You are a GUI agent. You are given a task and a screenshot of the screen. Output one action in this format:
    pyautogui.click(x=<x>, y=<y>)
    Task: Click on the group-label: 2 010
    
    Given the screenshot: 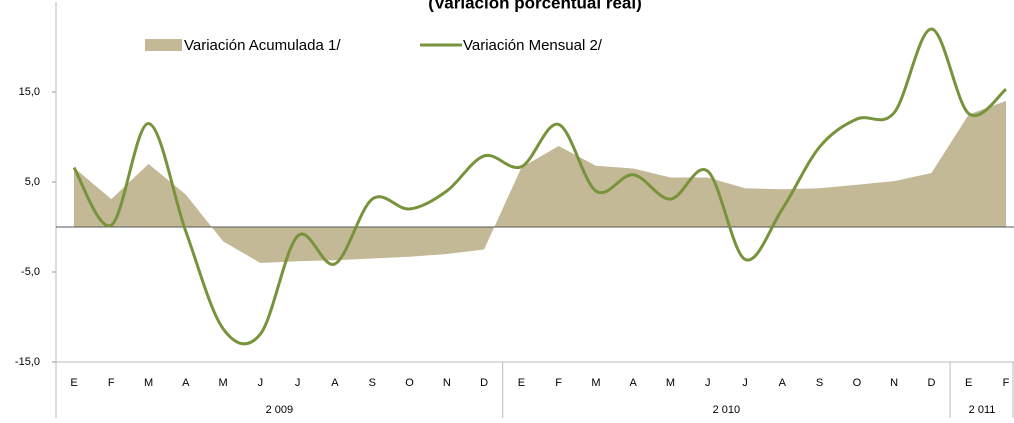 What is the action you would take?
    pyautogui.click(x=727, y=410)
    